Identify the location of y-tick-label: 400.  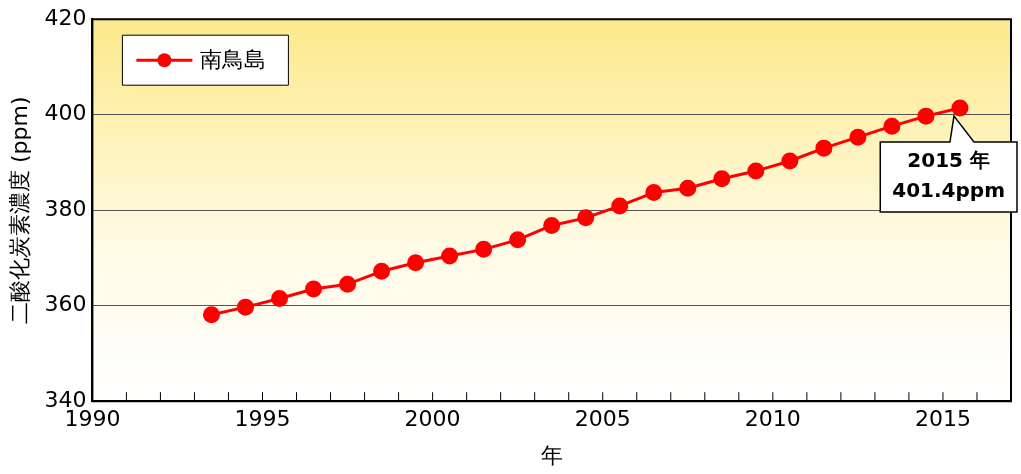
(65, 113).